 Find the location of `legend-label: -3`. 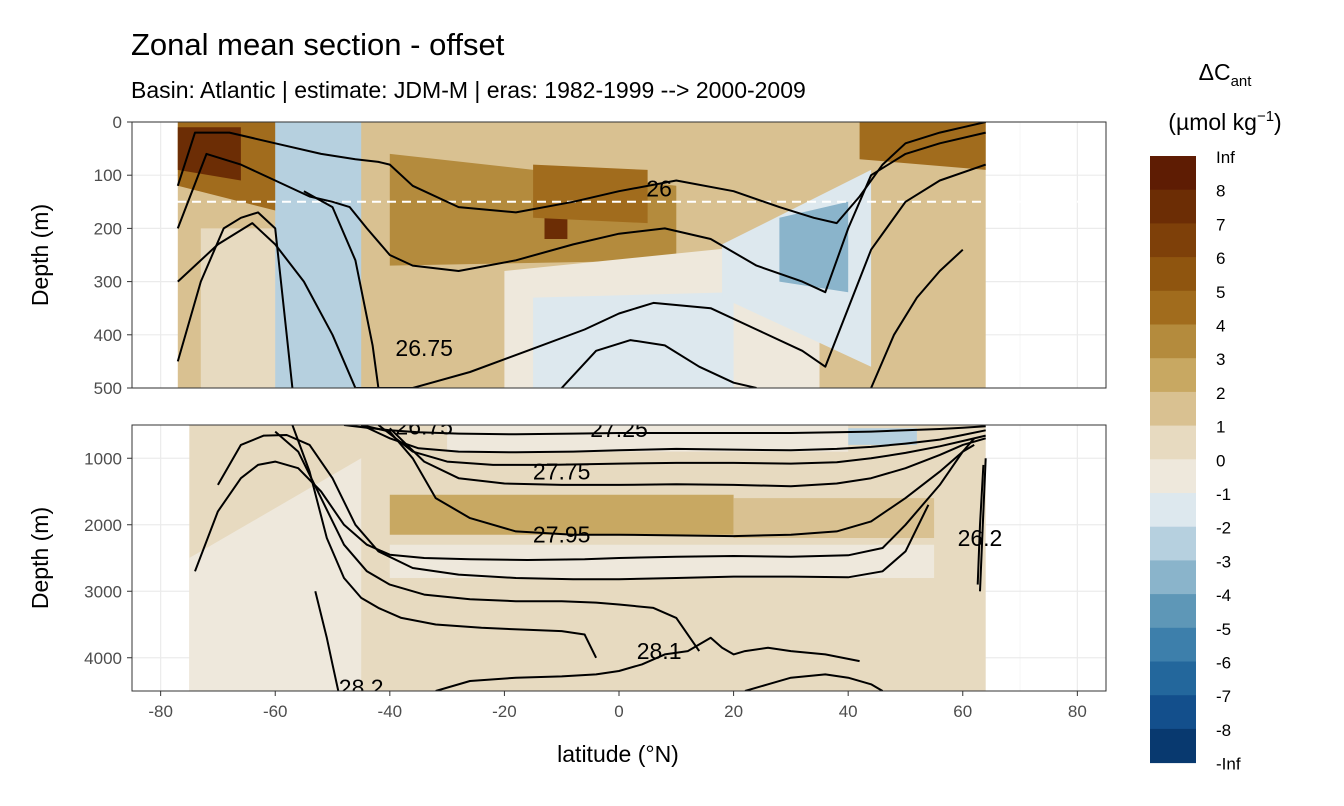

legend-label: -3 is located at coordinates (1223, 561).